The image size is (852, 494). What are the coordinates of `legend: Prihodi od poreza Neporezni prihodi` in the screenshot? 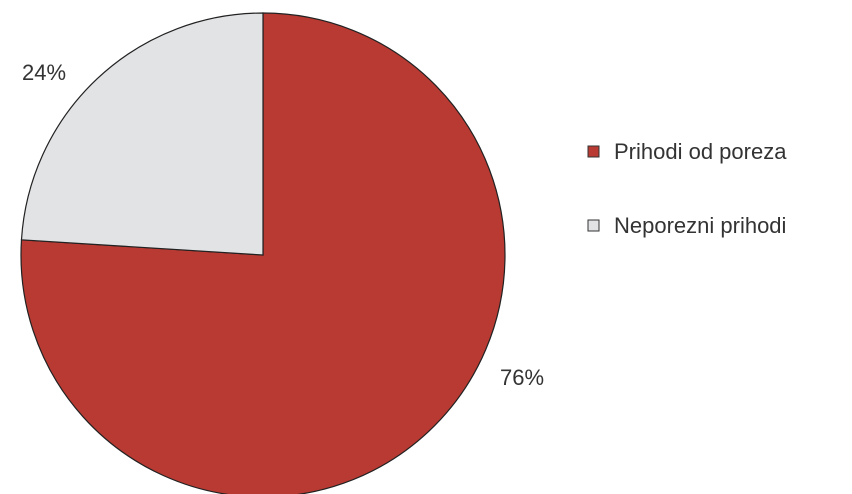 It's located at (687, 188).